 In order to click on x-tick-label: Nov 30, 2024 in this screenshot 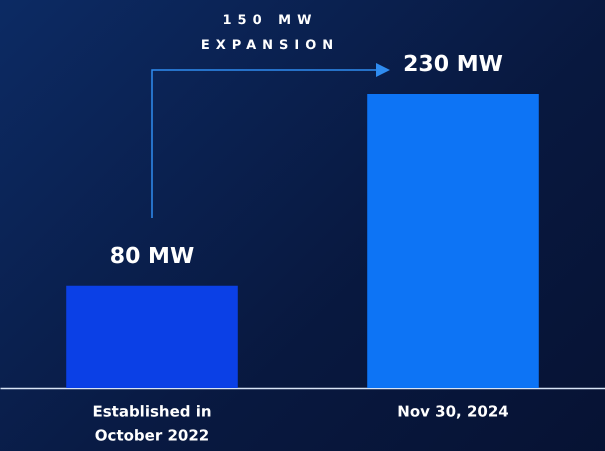, I will do `click(453, 411)`.